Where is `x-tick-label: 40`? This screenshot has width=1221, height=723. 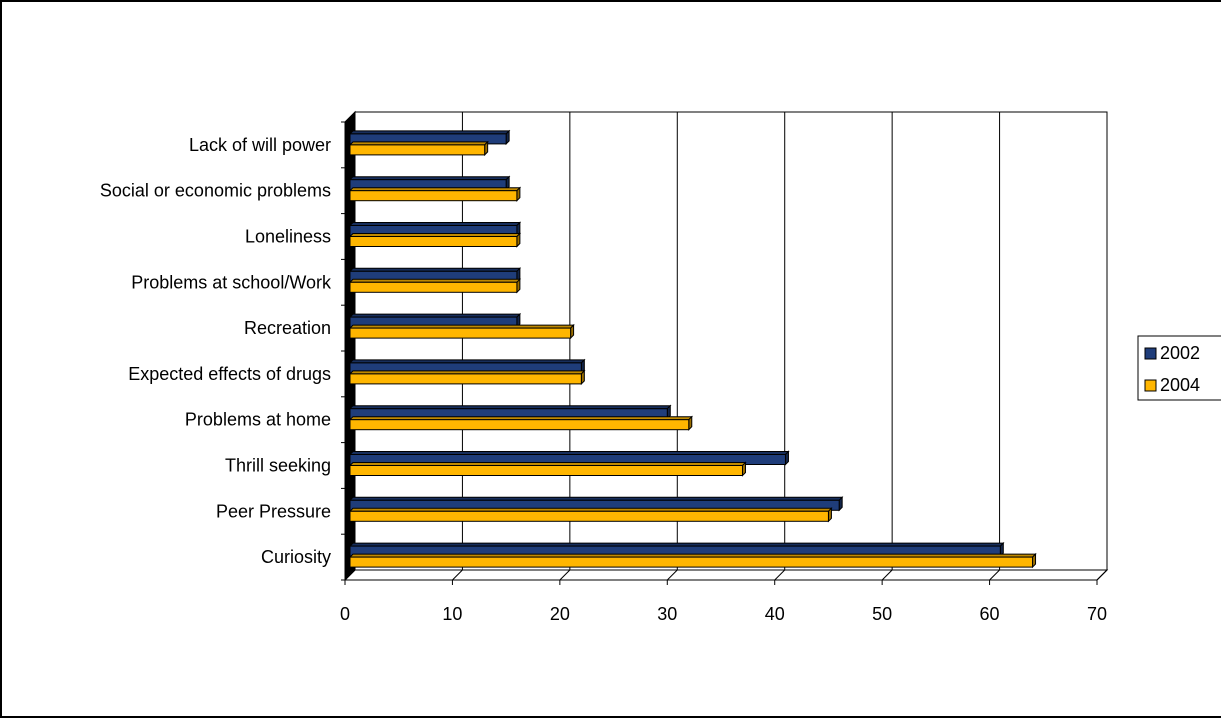 x-tick-label: 40 is located at coordinates (775, 614).